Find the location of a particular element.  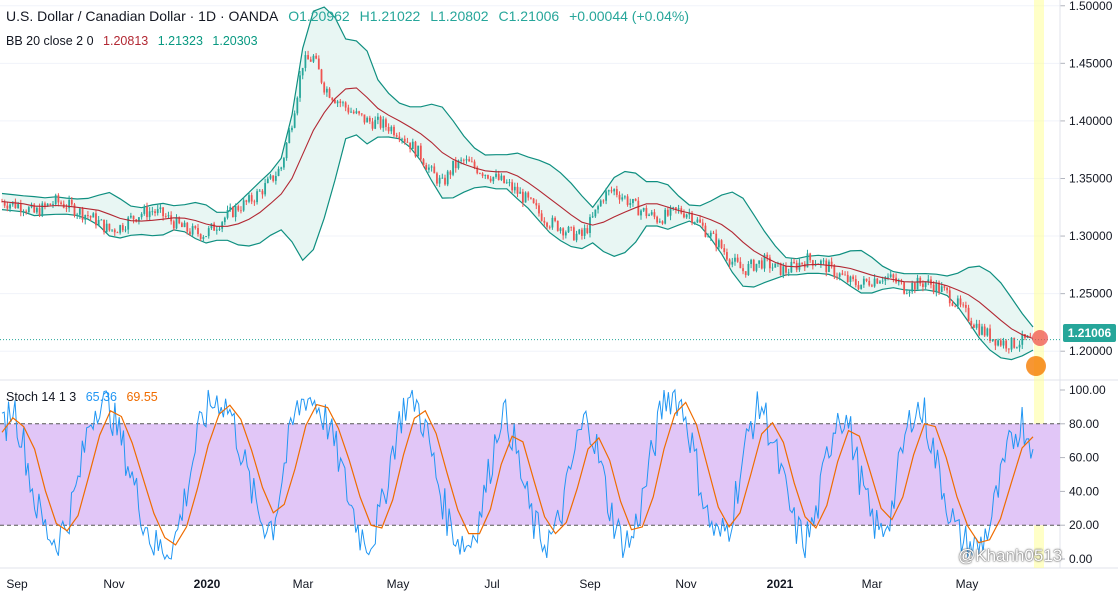

us-flag-icon is located at coordinates (1036, 366).